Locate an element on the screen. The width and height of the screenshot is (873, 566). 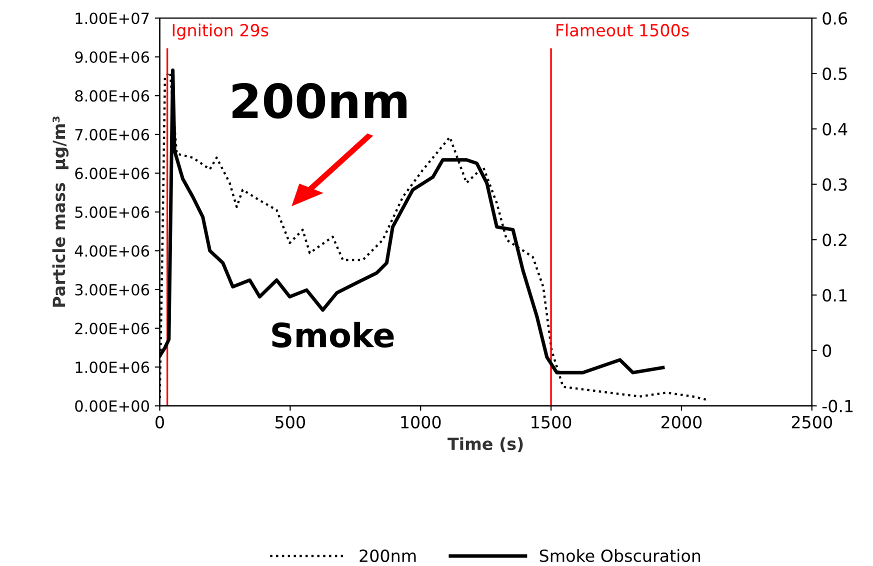
y2-tick-label: -0.1 is located at coordinates (837, 406).